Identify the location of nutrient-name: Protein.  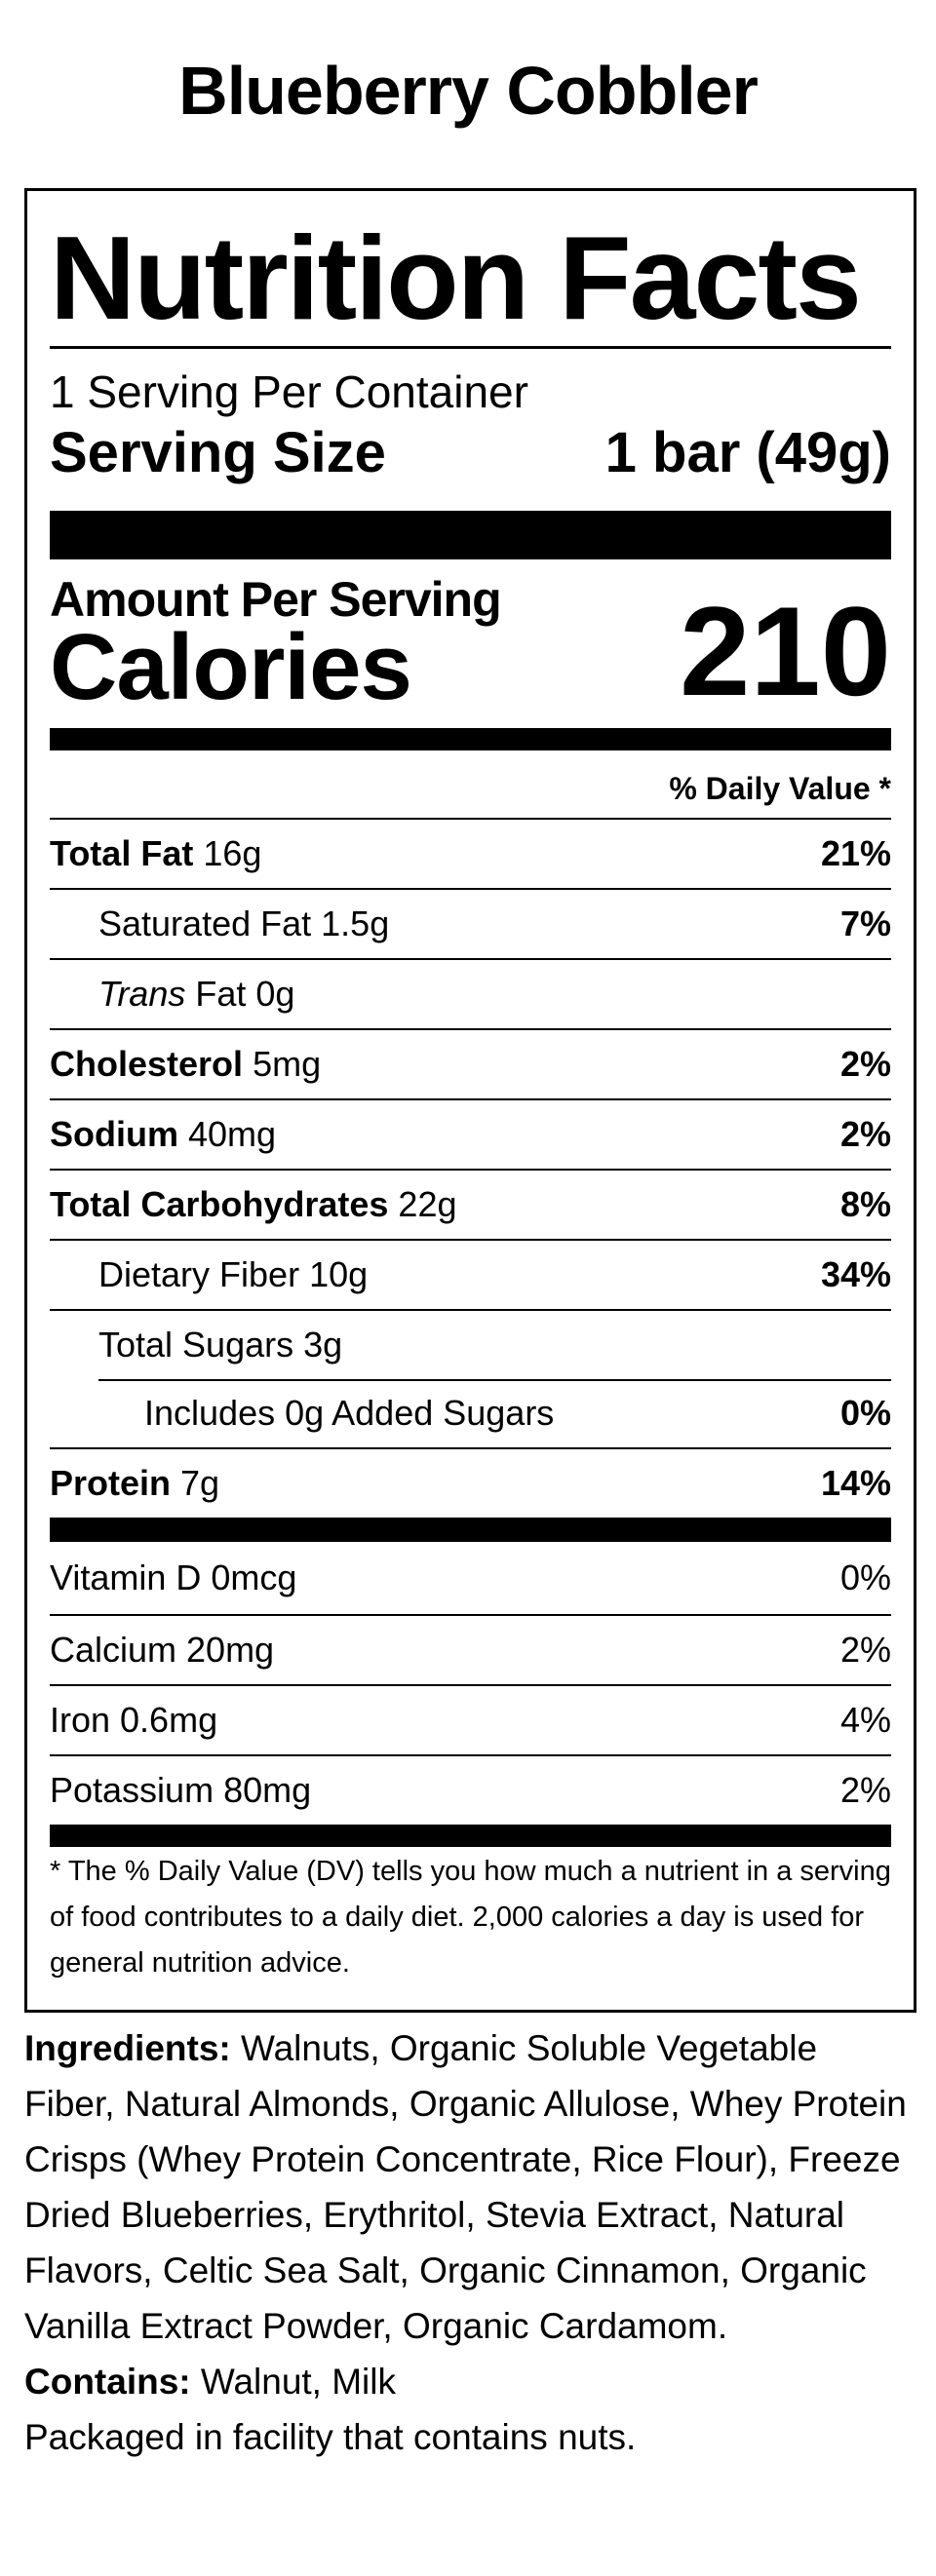
(111, 1483).